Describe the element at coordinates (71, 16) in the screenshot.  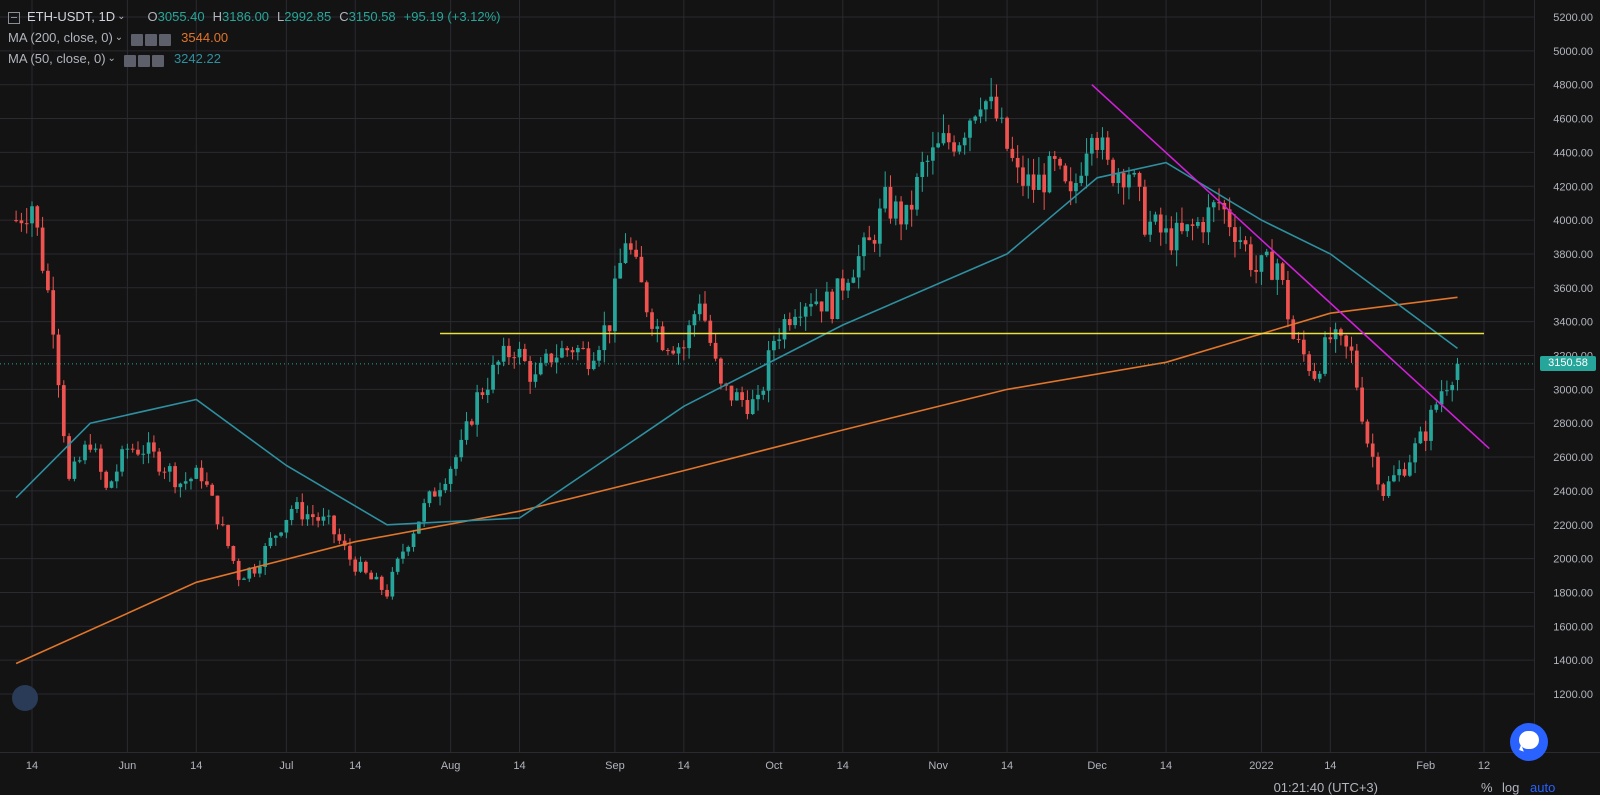
I see `symbol-label: ETH-USDT, 1D` at that location.